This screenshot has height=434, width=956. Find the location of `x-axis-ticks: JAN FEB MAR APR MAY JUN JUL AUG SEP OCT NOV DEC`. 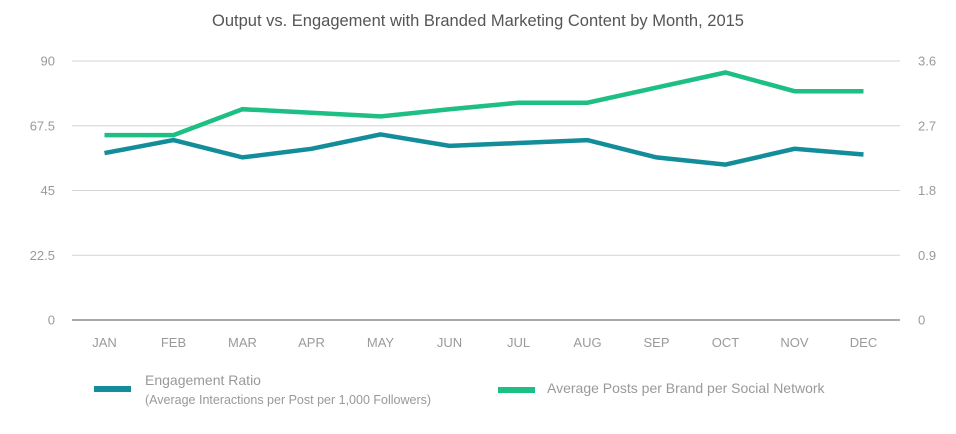

x-axis-ticks: JAN FEB MAR APR MAY JUN JUL AUG SEP OCT NOV DEC is located at coordinates (484, 342).